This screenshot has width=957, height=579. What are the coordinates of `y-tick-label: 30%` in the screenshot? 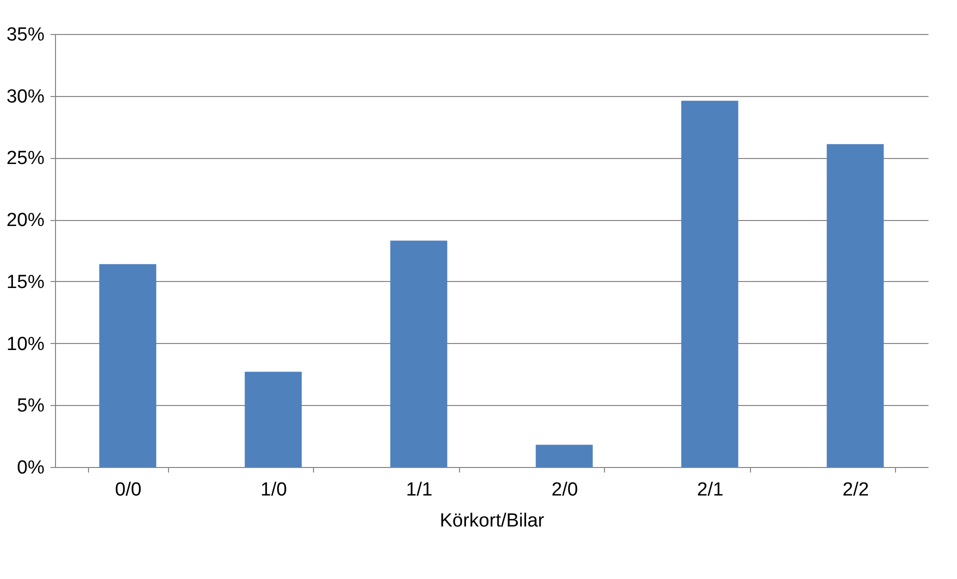 It's located at (25, 97).